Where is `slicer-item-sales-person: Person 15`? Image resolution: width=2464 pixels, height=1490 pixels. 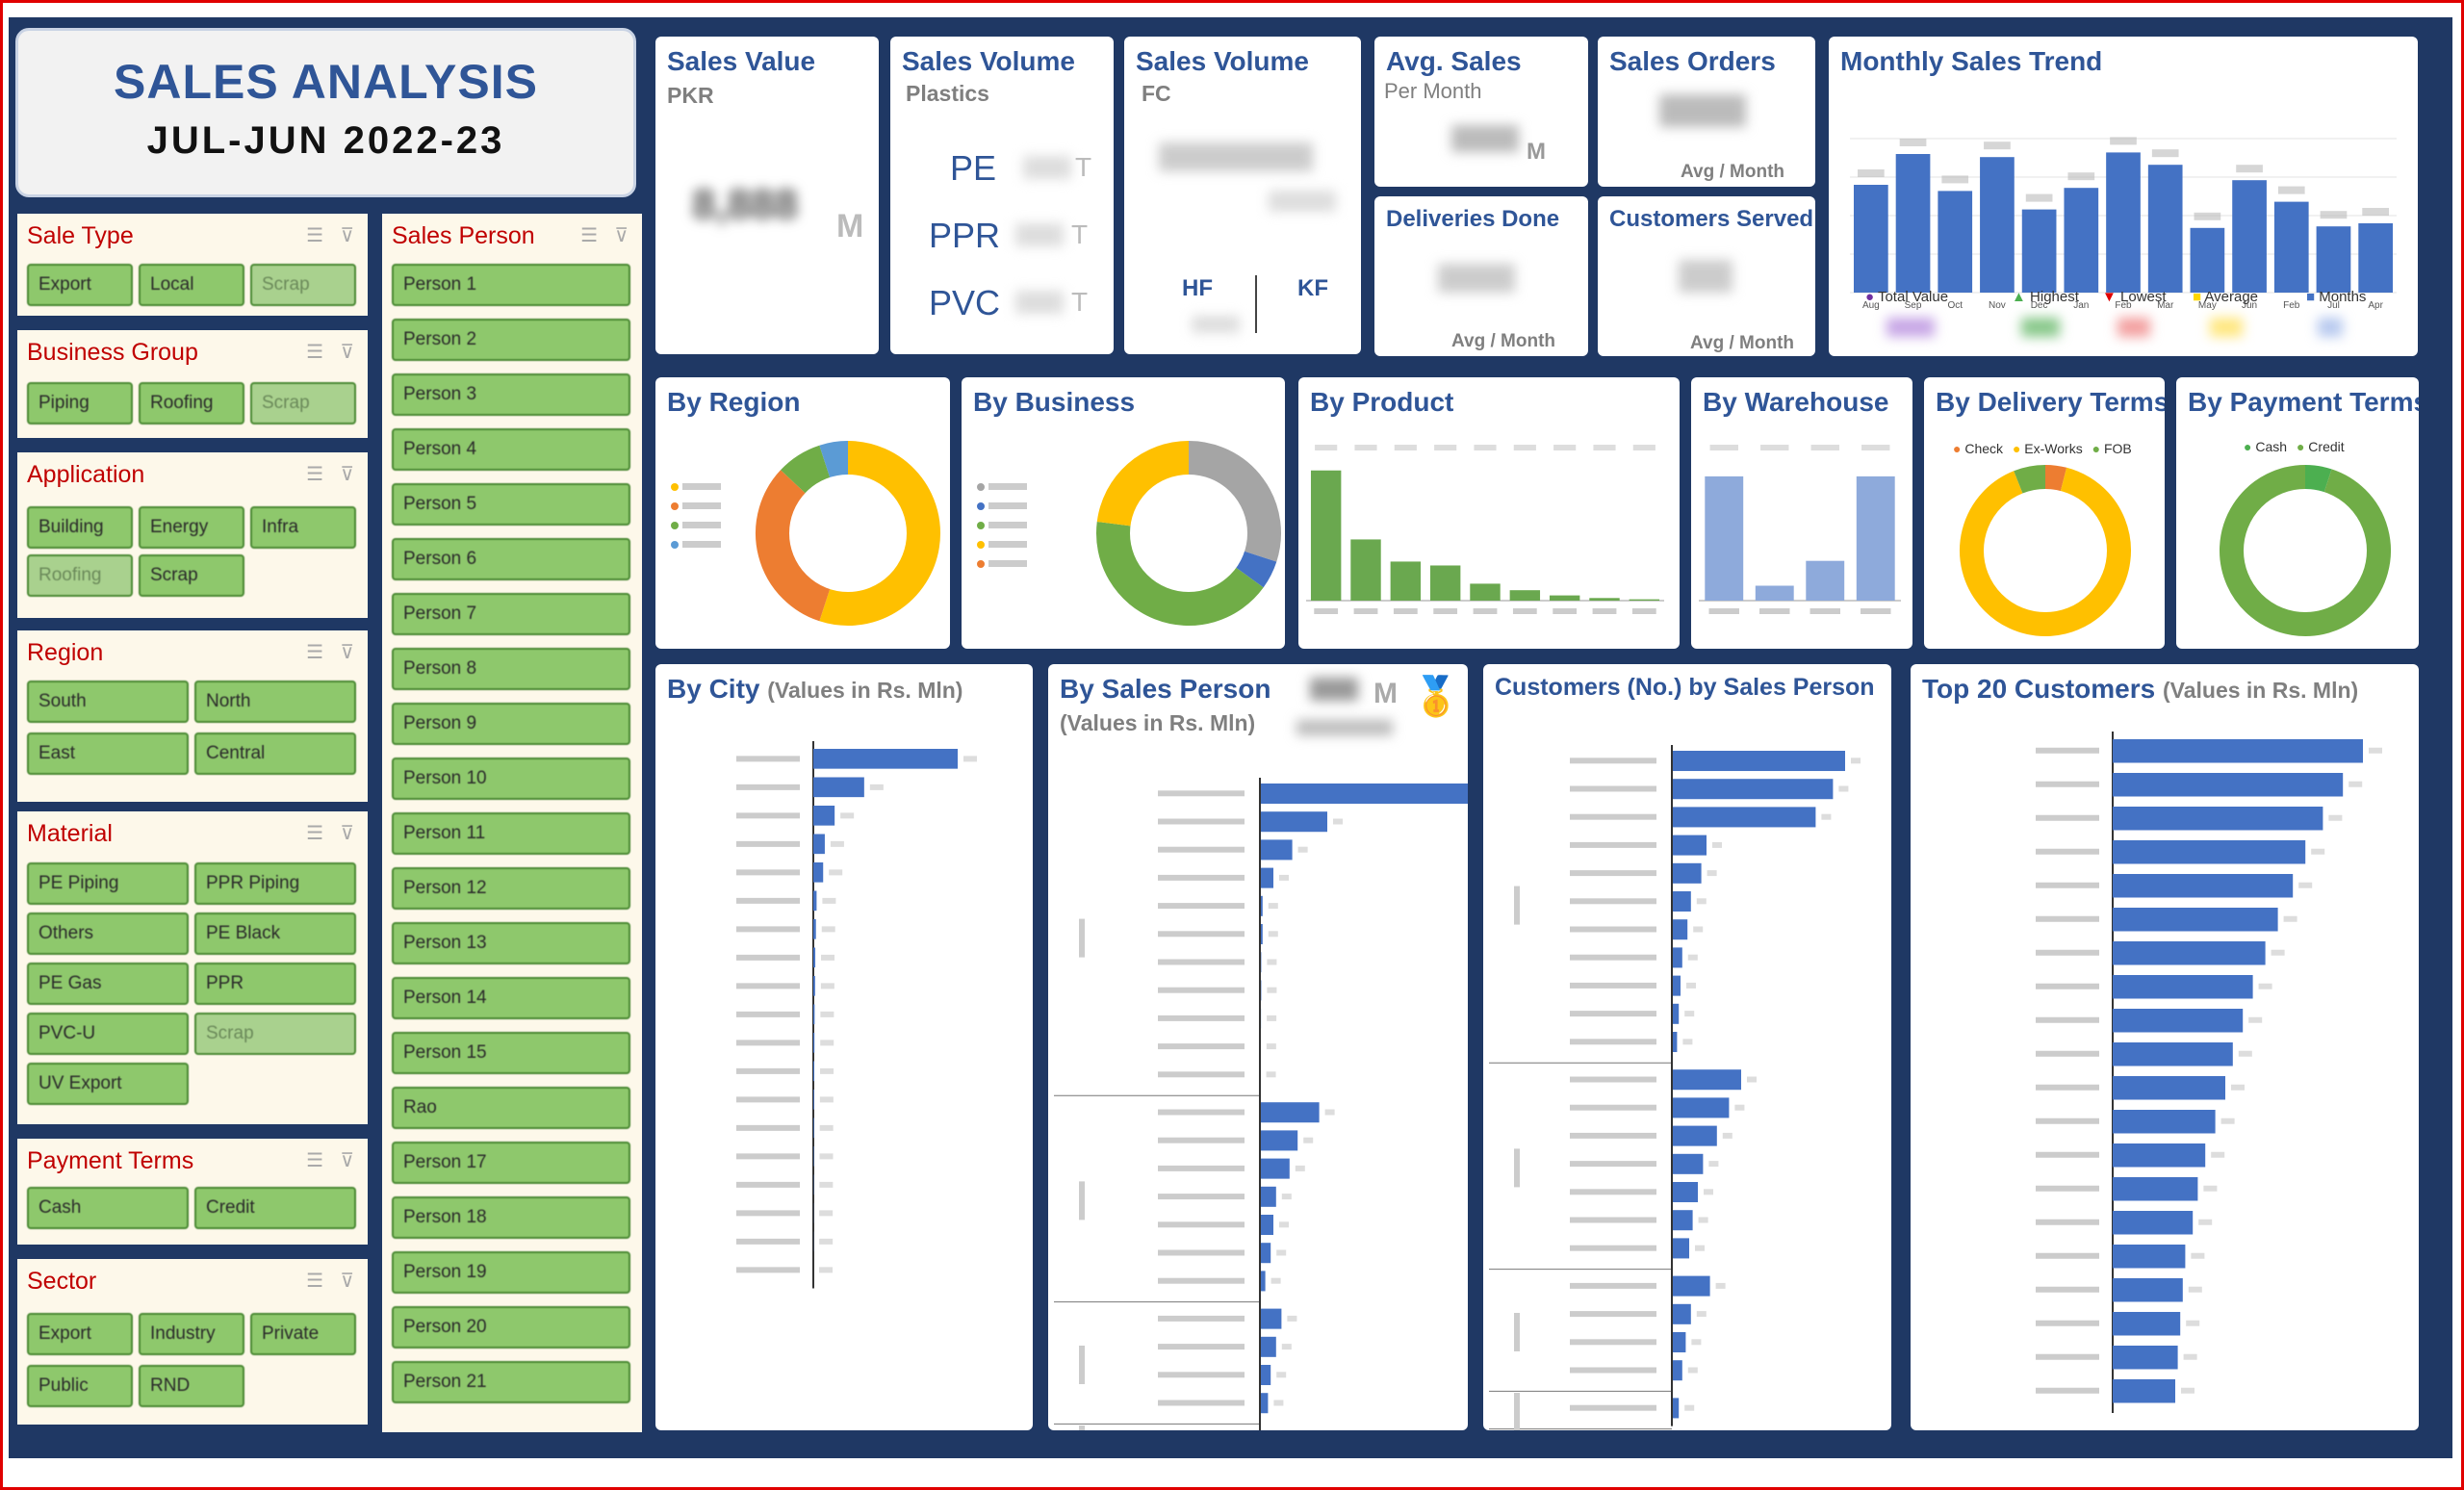 slicer-item-sales-person: Person 15 is located at coordinates (511, 1053).